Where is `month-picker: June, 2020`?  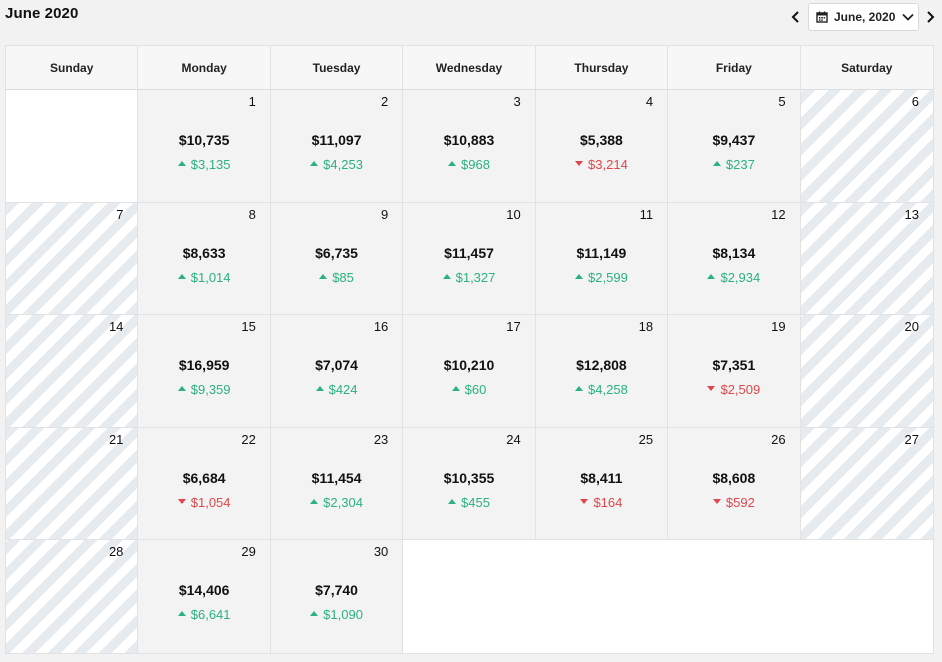
month-picker: June, 2020 is located at coordinates (863, 17).